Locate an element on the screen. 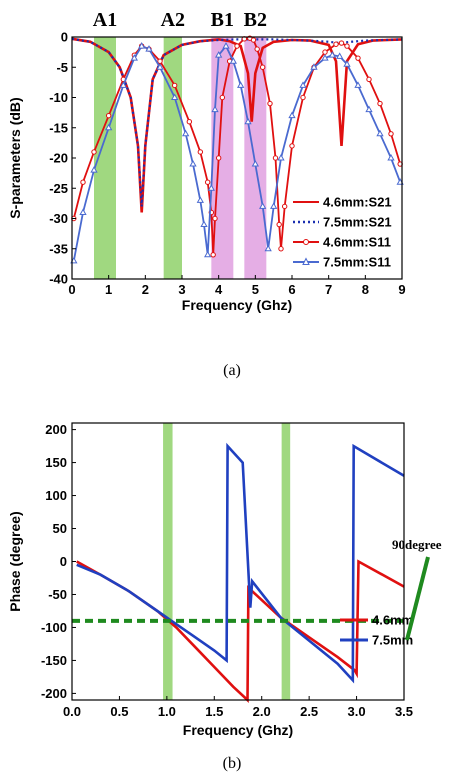 This screenshot has width=463, height=778. x-tick-group: 0.0 0.5 1.0 1.5 2.0 2.5 3.0 3.5 is located at coordinates (238, 707).